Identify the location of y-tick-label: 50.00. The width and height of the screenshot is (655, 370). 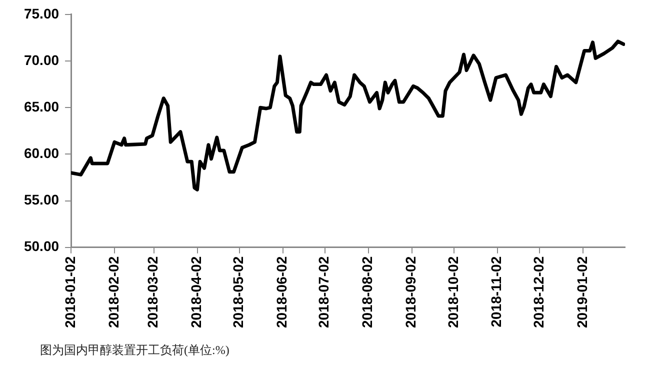
(42, 246).